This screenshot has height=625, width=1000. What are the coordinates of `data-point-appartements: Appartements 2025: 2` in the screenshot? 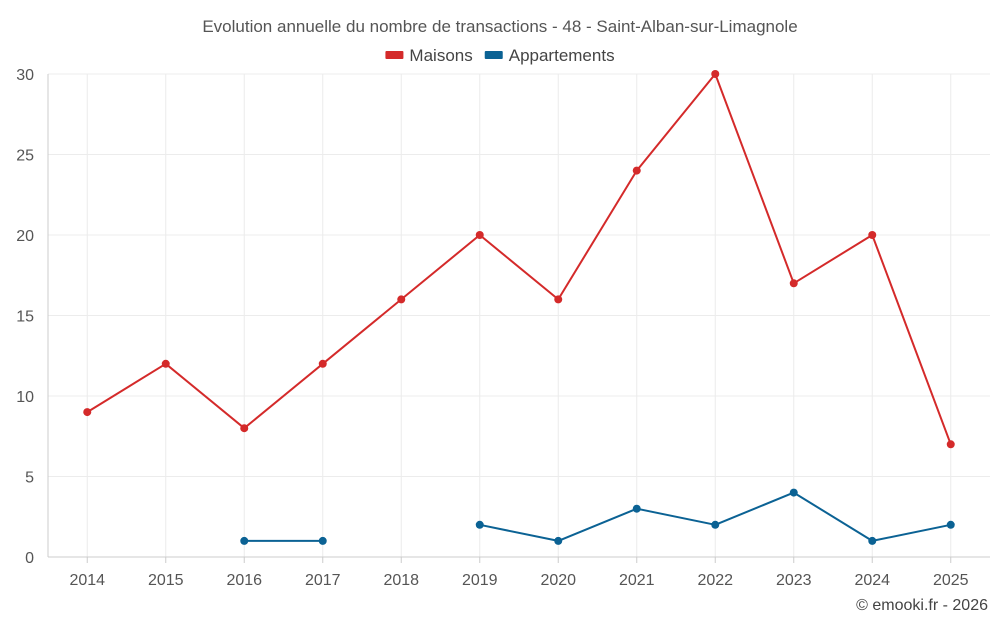 It's located at (950, 524).